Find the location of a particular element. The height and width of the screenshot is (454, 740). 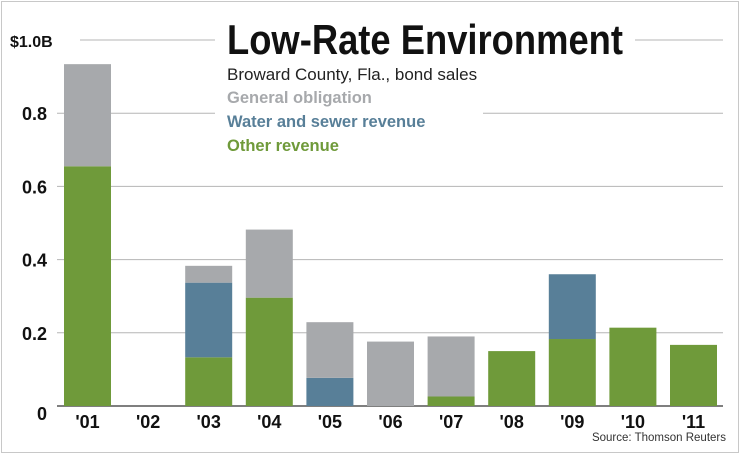

y-tick-label: 0 is located at coordinates (42, 414).